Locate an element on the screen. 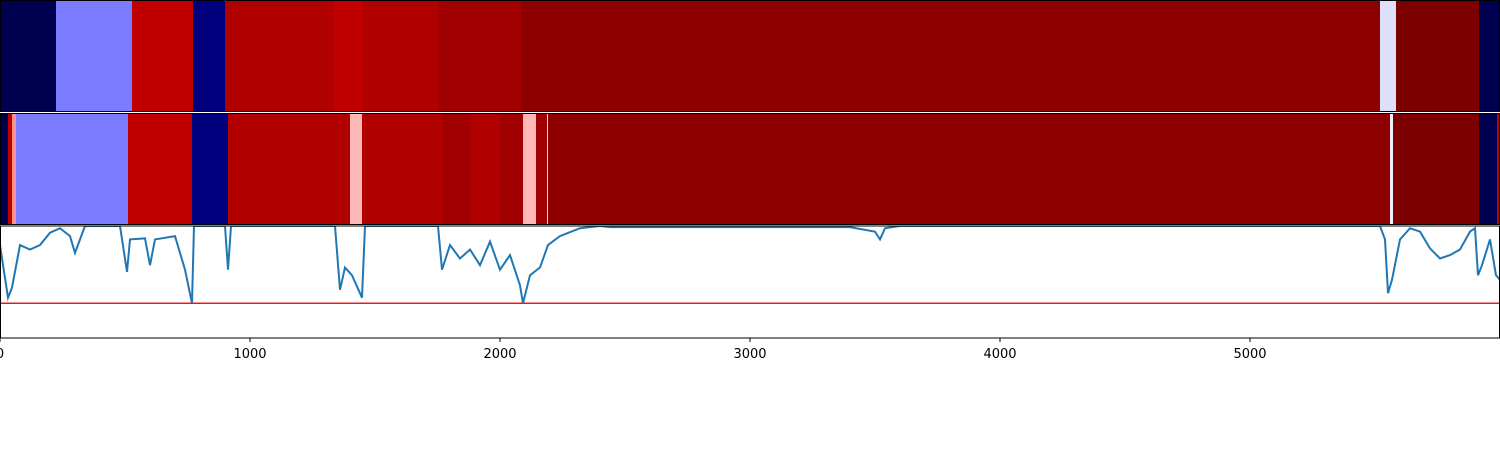  x-tick-label: 2000 is located at coordinates (499, 354).